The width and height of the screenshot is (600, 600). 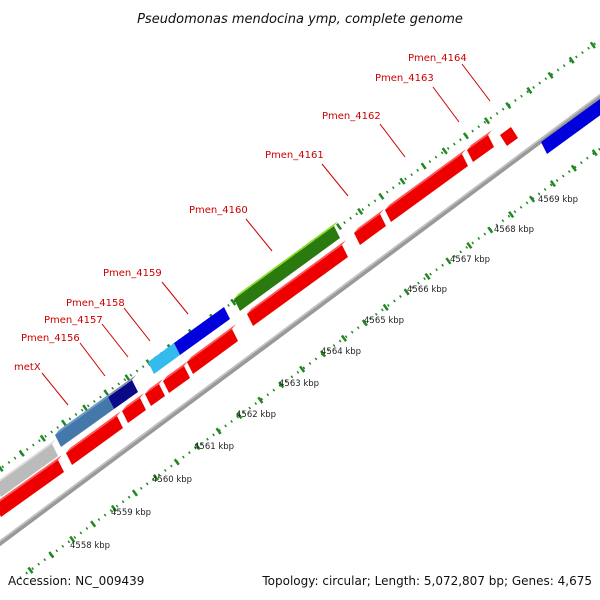 I want to click on gene-label-pmen-4162: Pmen_4162, so click(x=351, y=116).